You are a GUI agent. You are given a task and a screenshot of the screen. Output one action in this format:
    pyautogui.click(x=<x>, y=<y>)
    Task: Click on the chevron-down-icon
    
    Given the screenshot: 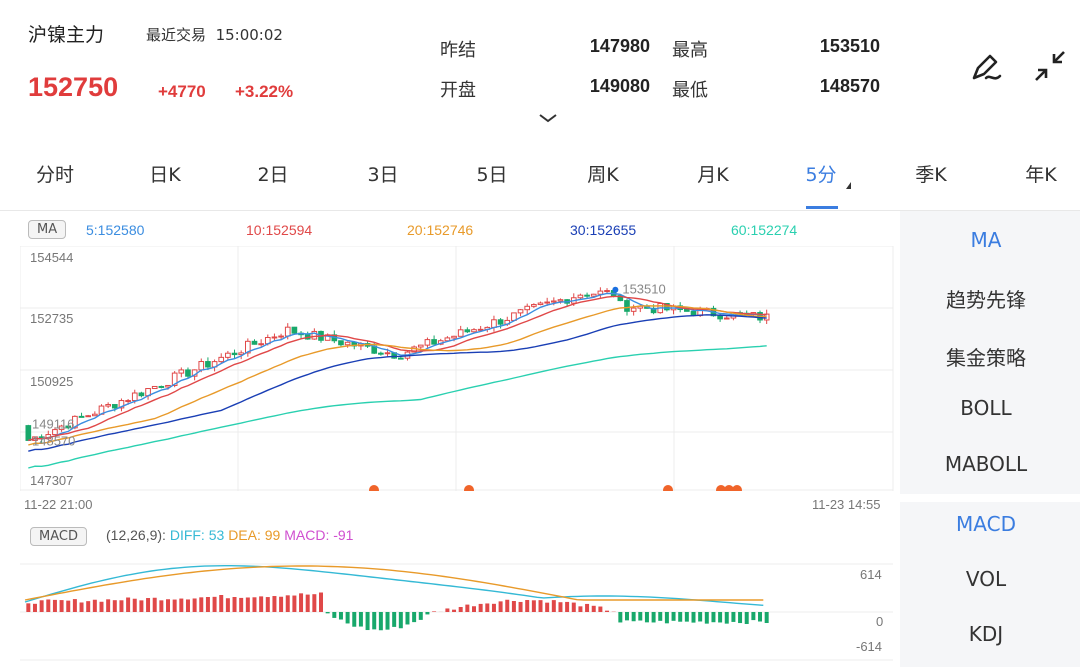 What is the action you would take?
    pyautogui.click(x=548, y=119)
    